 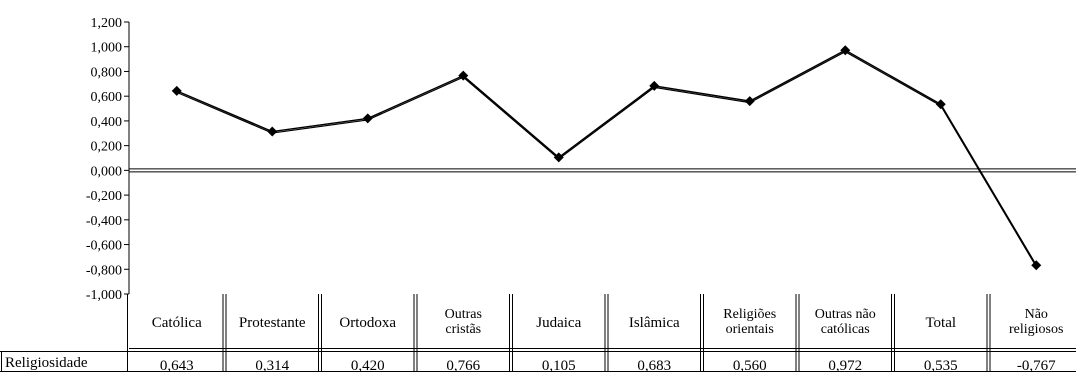 What do you see at coordinates (845, 314) in the screenshot?
I see `category-label: Outras não` at bounding box center [845, 314].